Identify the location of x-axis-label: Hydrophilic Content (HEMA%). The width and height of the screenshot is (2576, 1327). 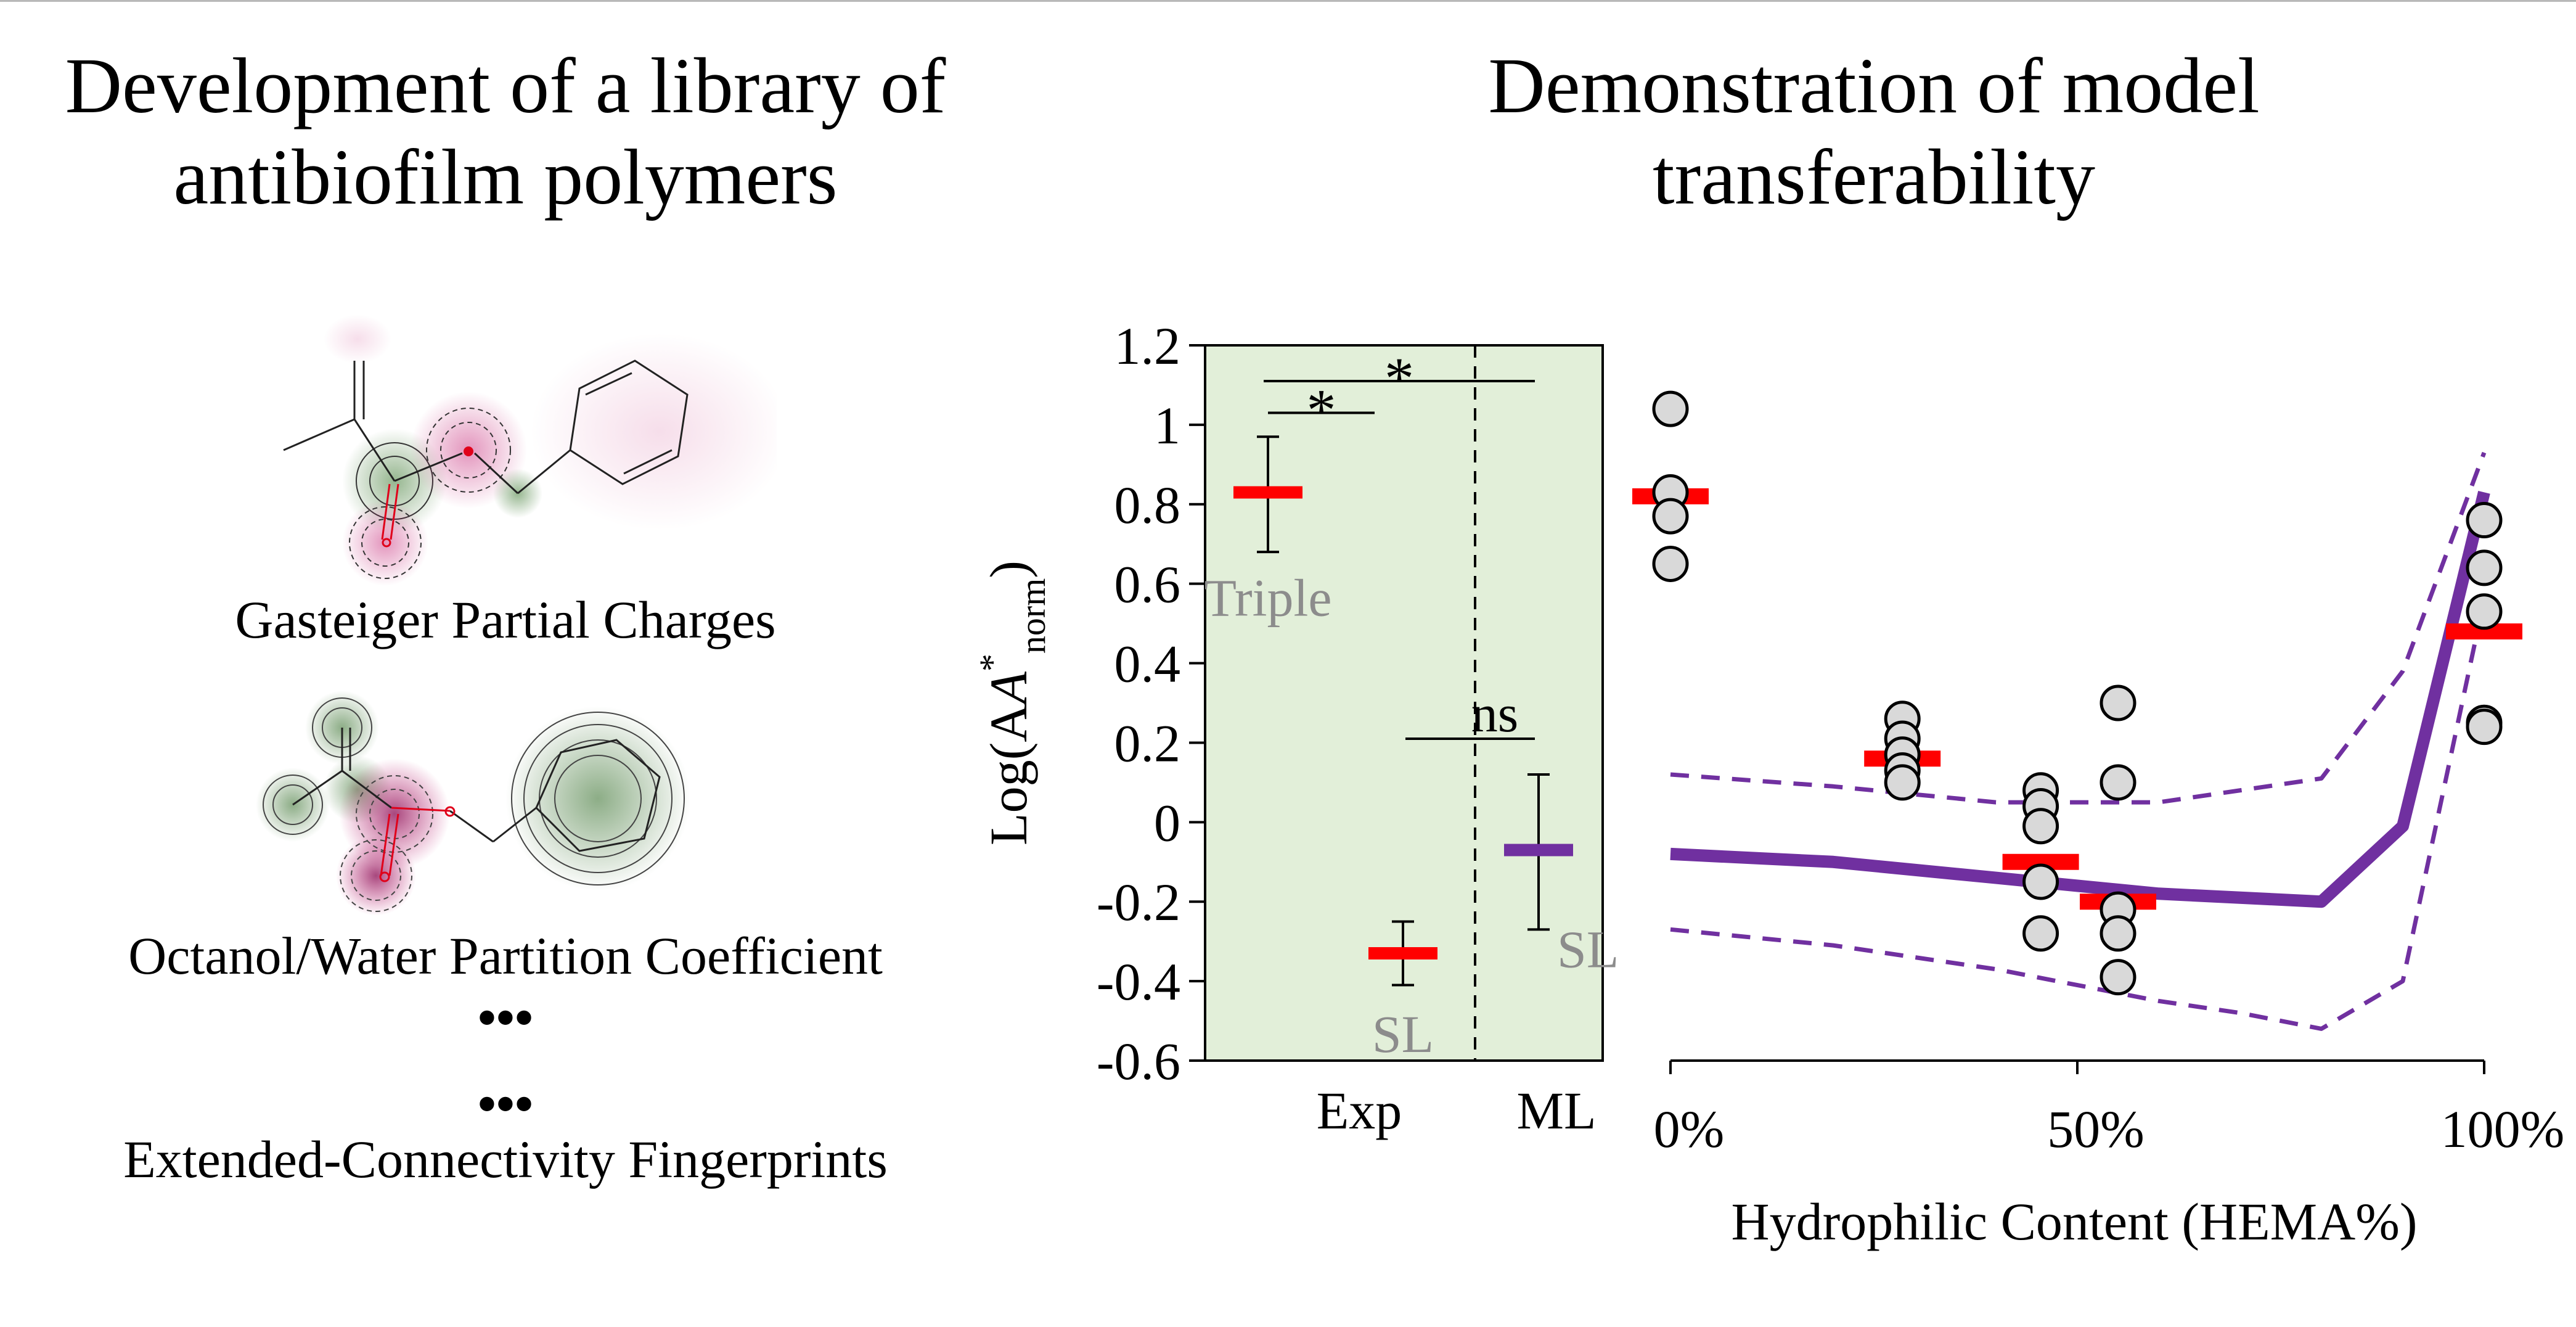
(2074, 1221).